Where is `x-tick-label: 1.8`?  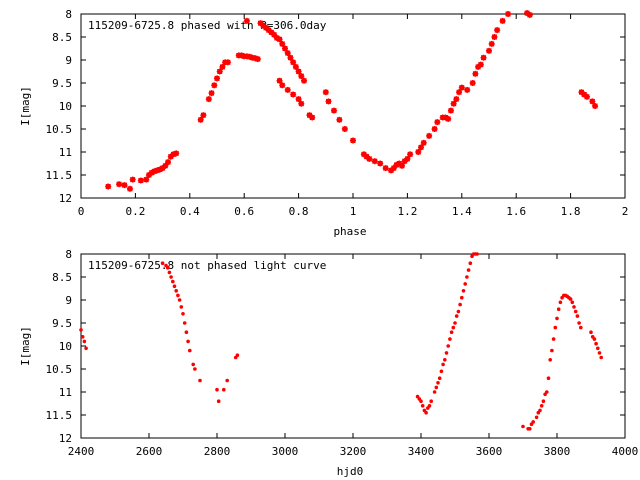 x-tick-label: 1.8 is located at coordinates (571, 211).